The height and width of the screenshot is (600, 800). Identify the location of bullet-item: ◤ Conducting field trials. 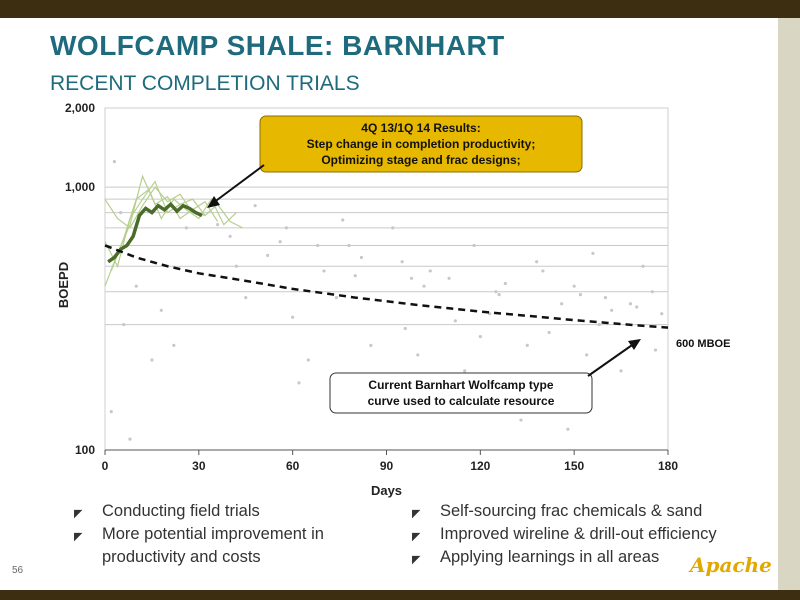
(232, 511).